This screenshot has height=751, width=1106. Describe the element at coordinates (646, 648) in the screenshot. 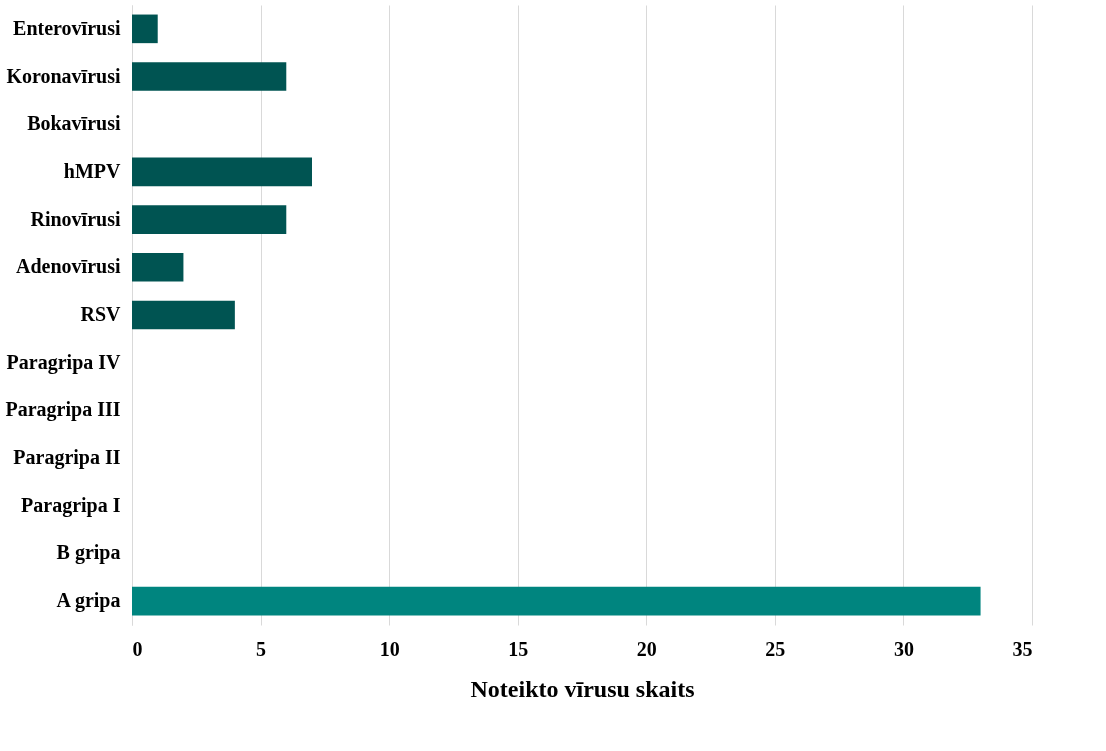

I see `x-tick-label: 20` at that location.